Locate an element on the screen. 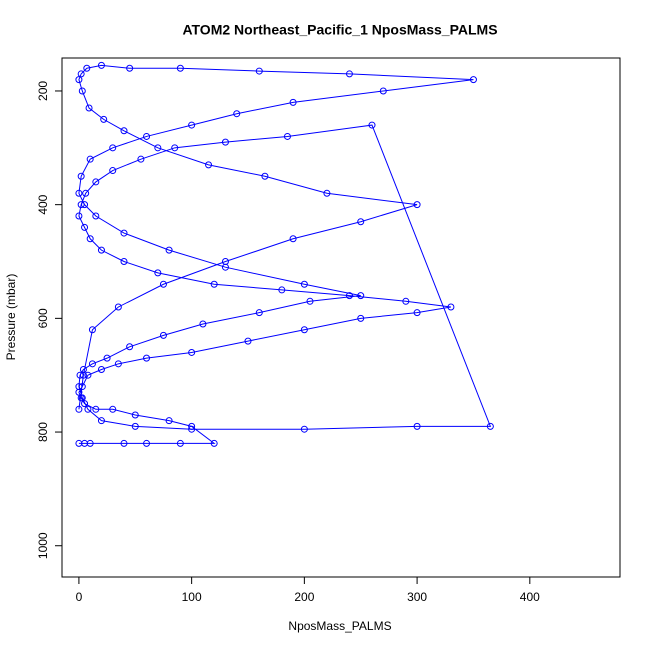 This screenshot has width=650, height=655. x-axis-label: NposMass_PALMS is located at coordinates (339, 626).